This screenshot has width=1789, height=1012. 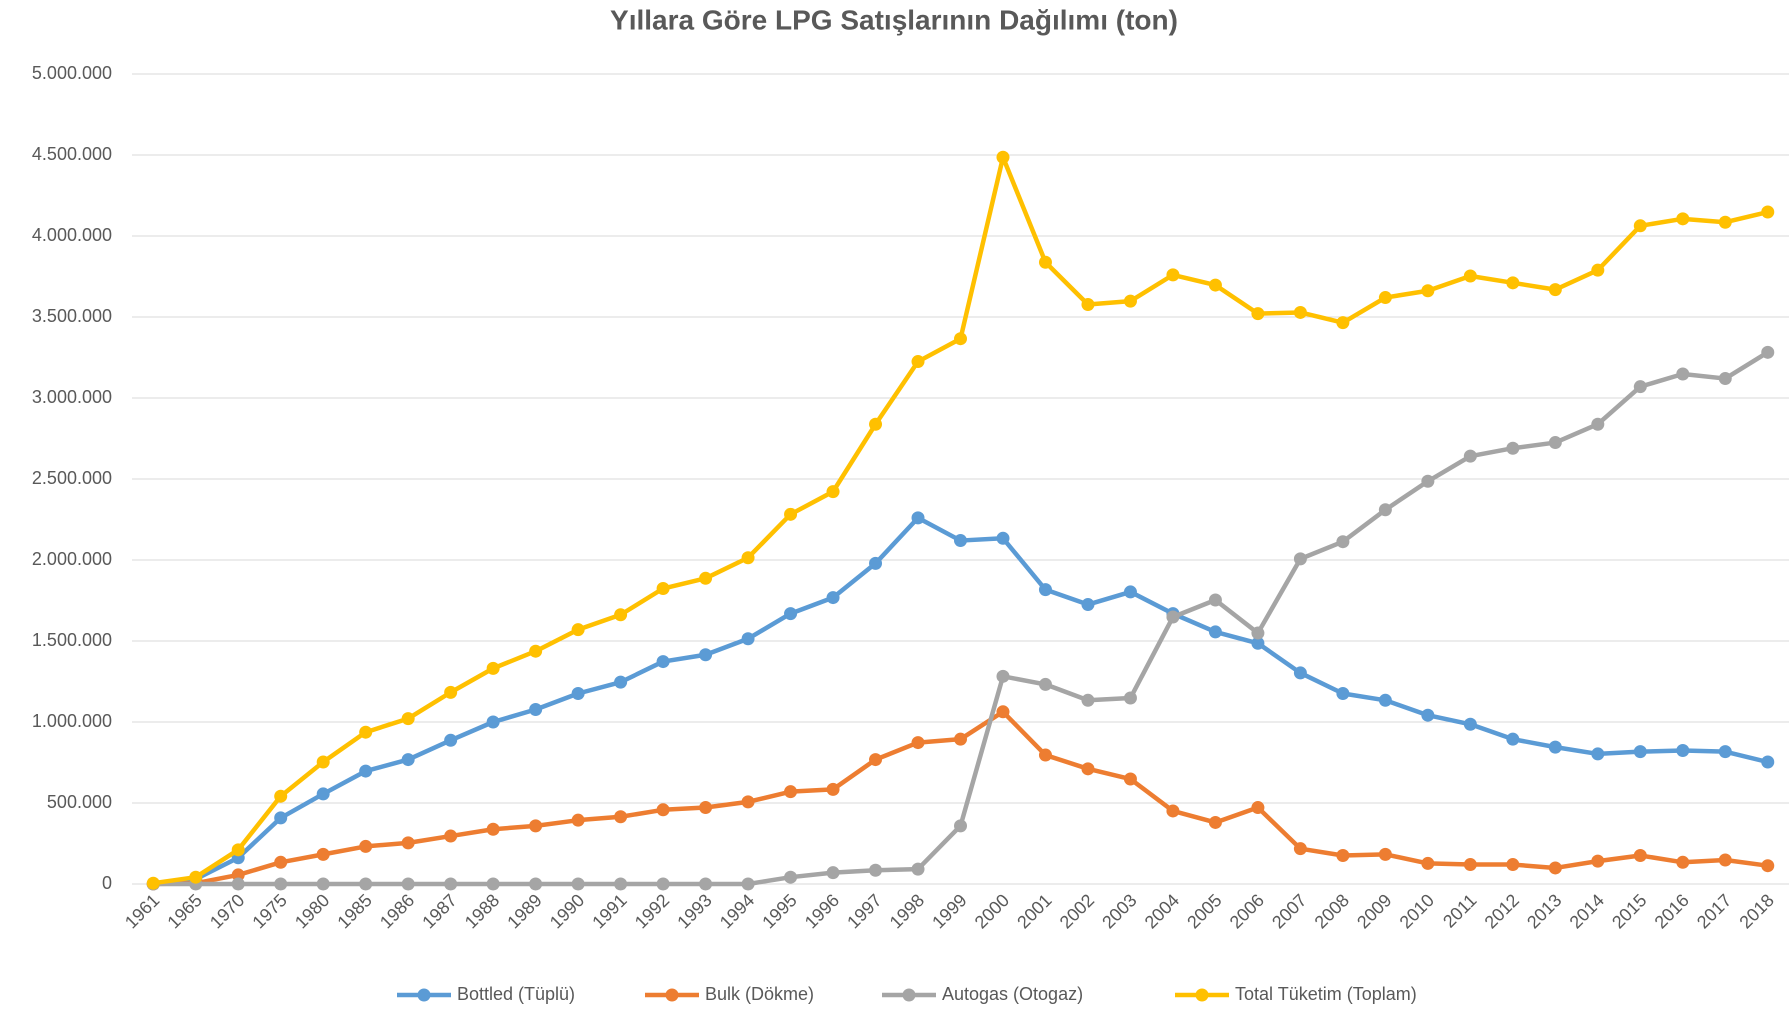 What do you see at coordinates (72, 640) in the screenshot?
I see `y-tick-label: 1.500.000` at bounding box center [72, 640].